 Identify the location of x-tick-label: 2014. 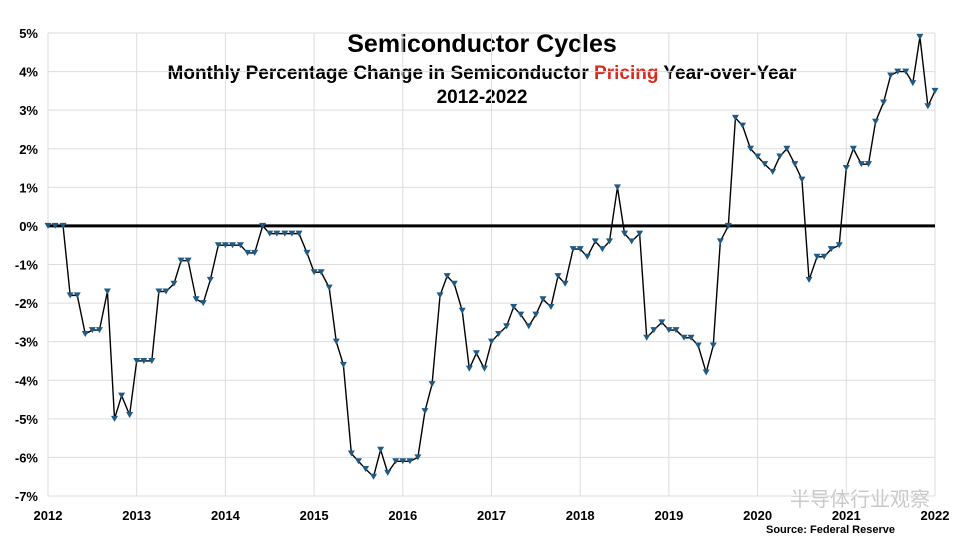
(226, 515).